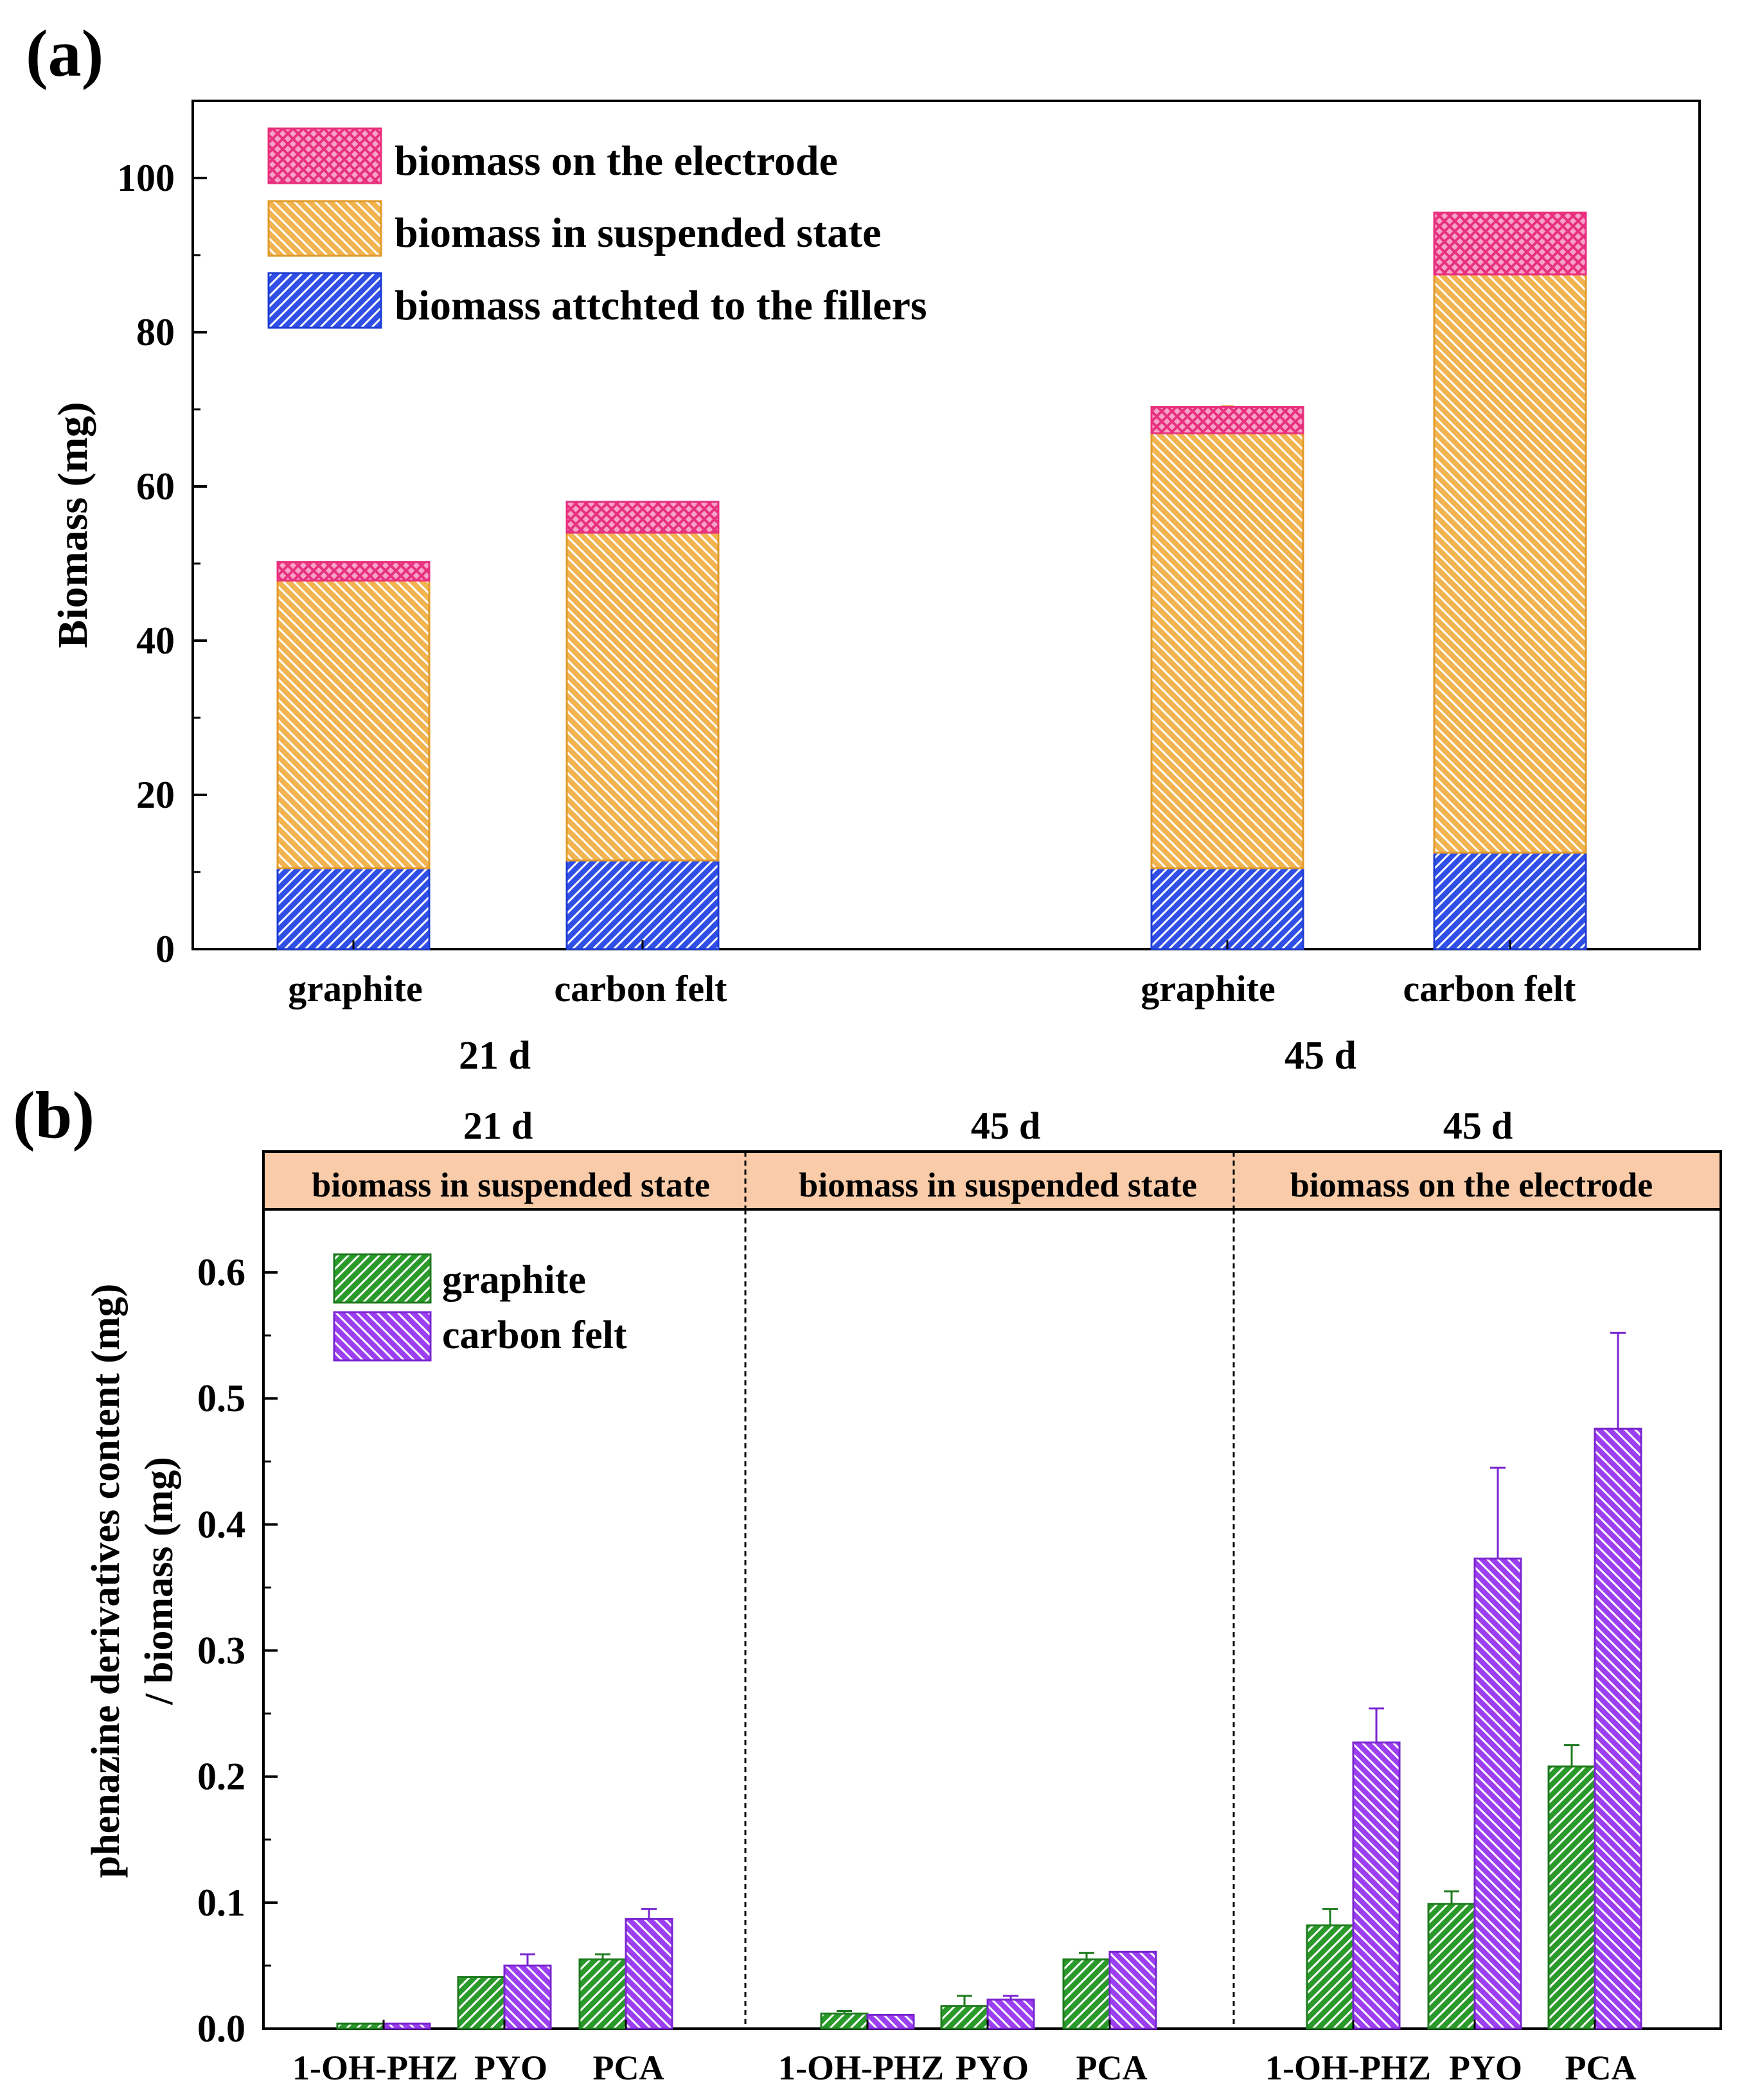 The width and height of the screenshot is (1742, 2100). I want to click on y-tick-label: 0.0, so click(221, 2028).